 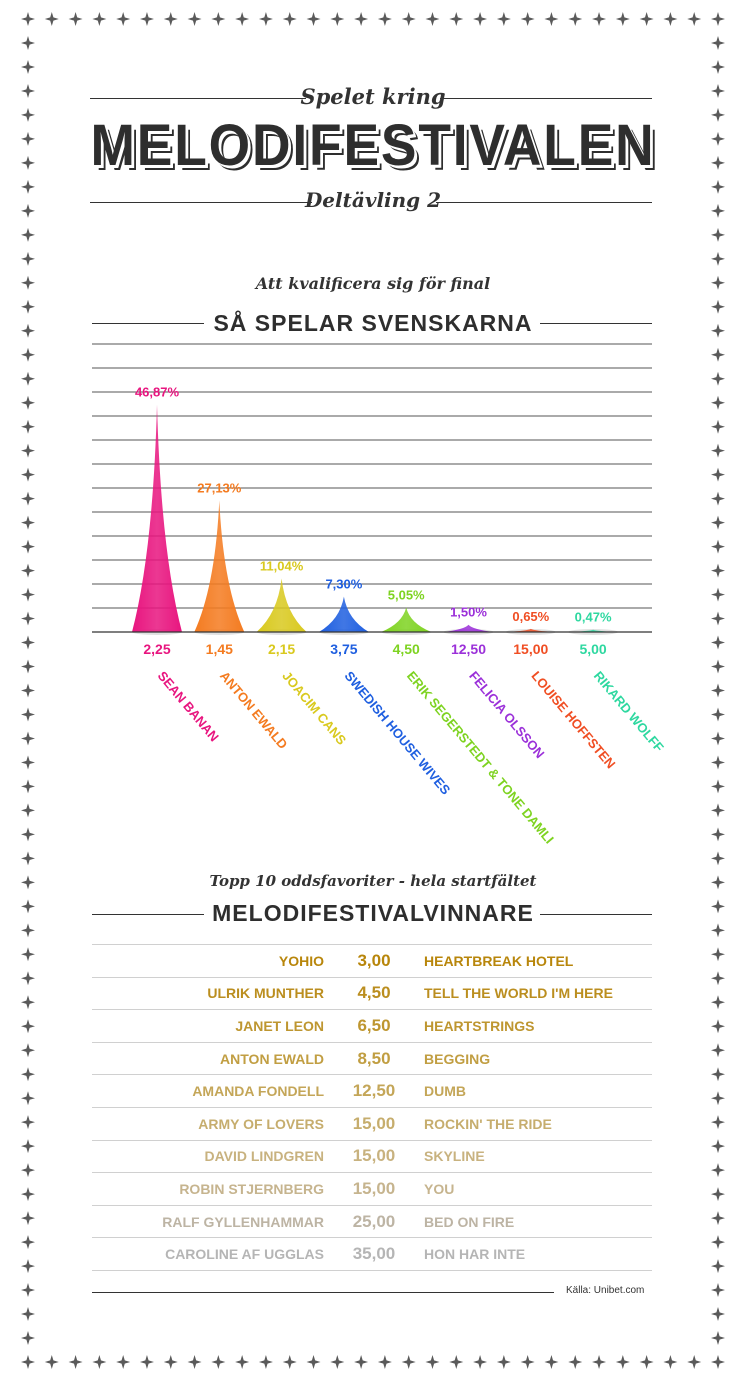 What do you see at coordinates (454, 1156) in the screenshot?
I see `song-title: SKYLINE` at bounding box center [454, 1156].